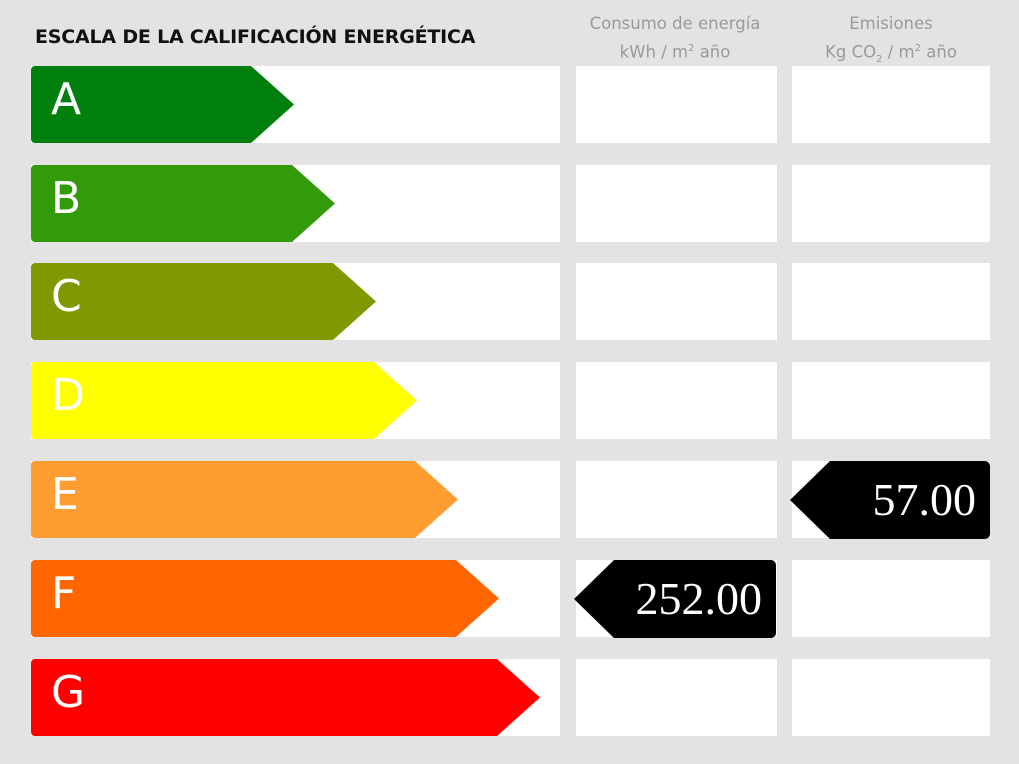  I want to click on rating-arrow-f: F, so click(265, 598).